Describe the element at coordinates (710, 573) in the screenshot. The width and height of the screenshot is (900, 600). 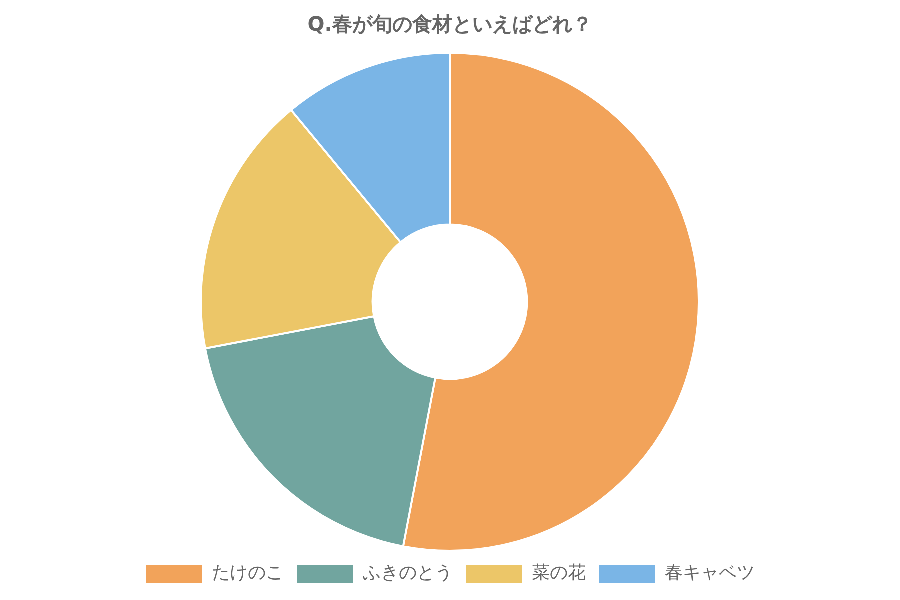
I see `legend-label: 春キャベツ` at that location.